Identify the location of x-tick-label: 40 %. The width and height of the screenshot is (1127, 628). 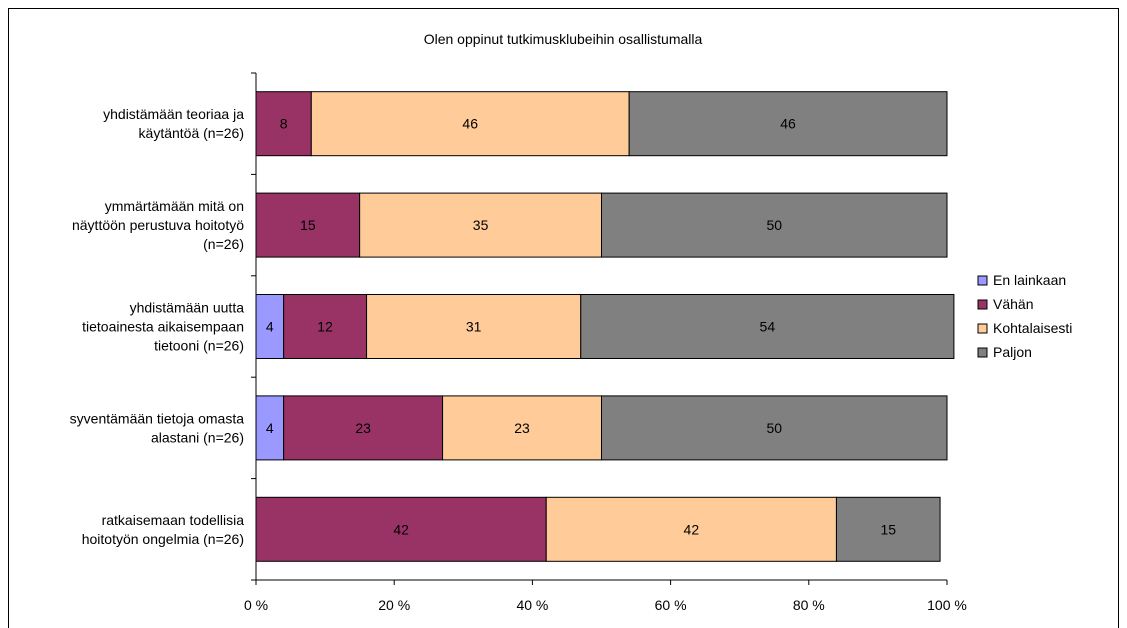
(532, 605).